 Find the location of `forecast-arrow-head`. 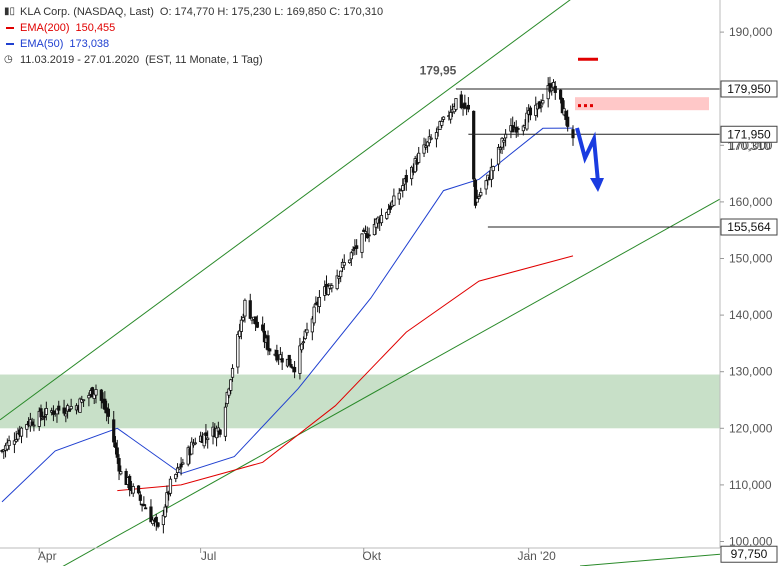

forecast-arrow-head is located at coordinates (597, 185).